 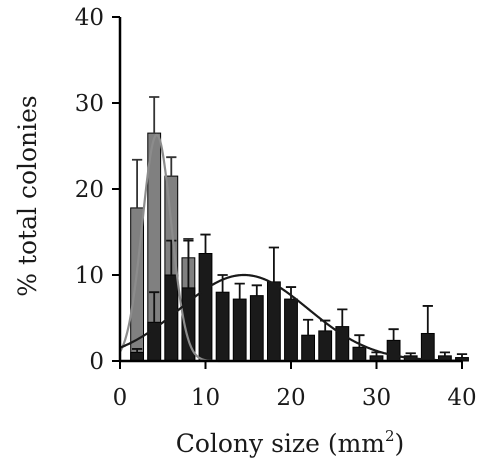 I want to click on x-axis-label: Colony size (mm2), so click(x=290, y=442).